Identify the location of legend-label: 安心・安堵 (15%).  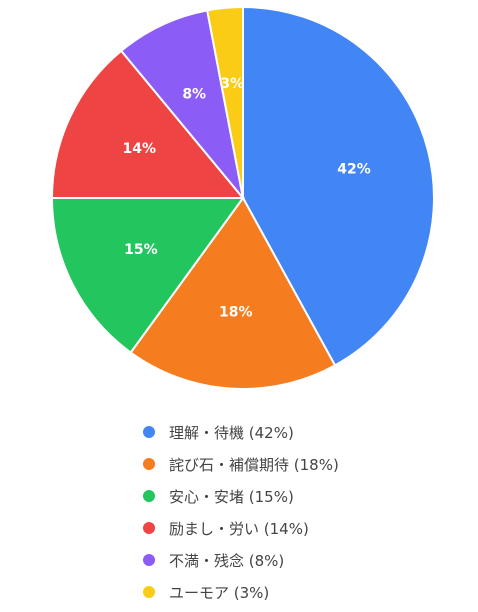
(231, 496).